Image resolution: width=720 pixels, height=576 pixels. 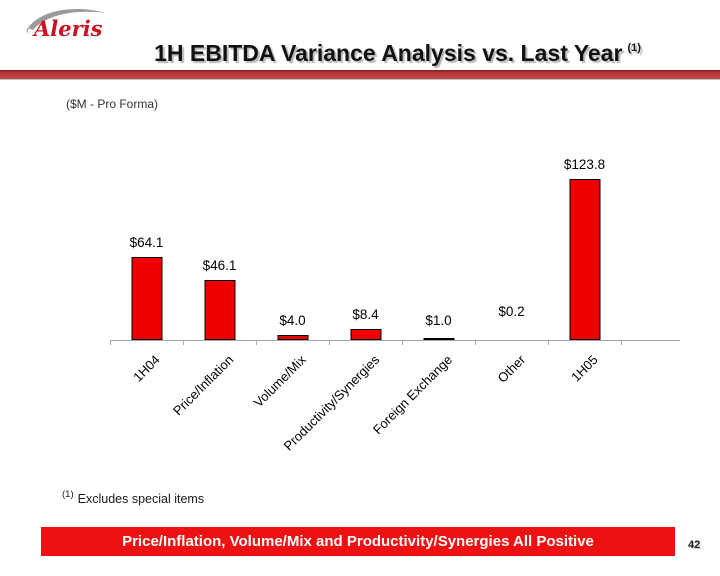 What do you see at coordinates (360, 75) in the screenshot?
I see `title-divider` at bounding box center [360, 75].